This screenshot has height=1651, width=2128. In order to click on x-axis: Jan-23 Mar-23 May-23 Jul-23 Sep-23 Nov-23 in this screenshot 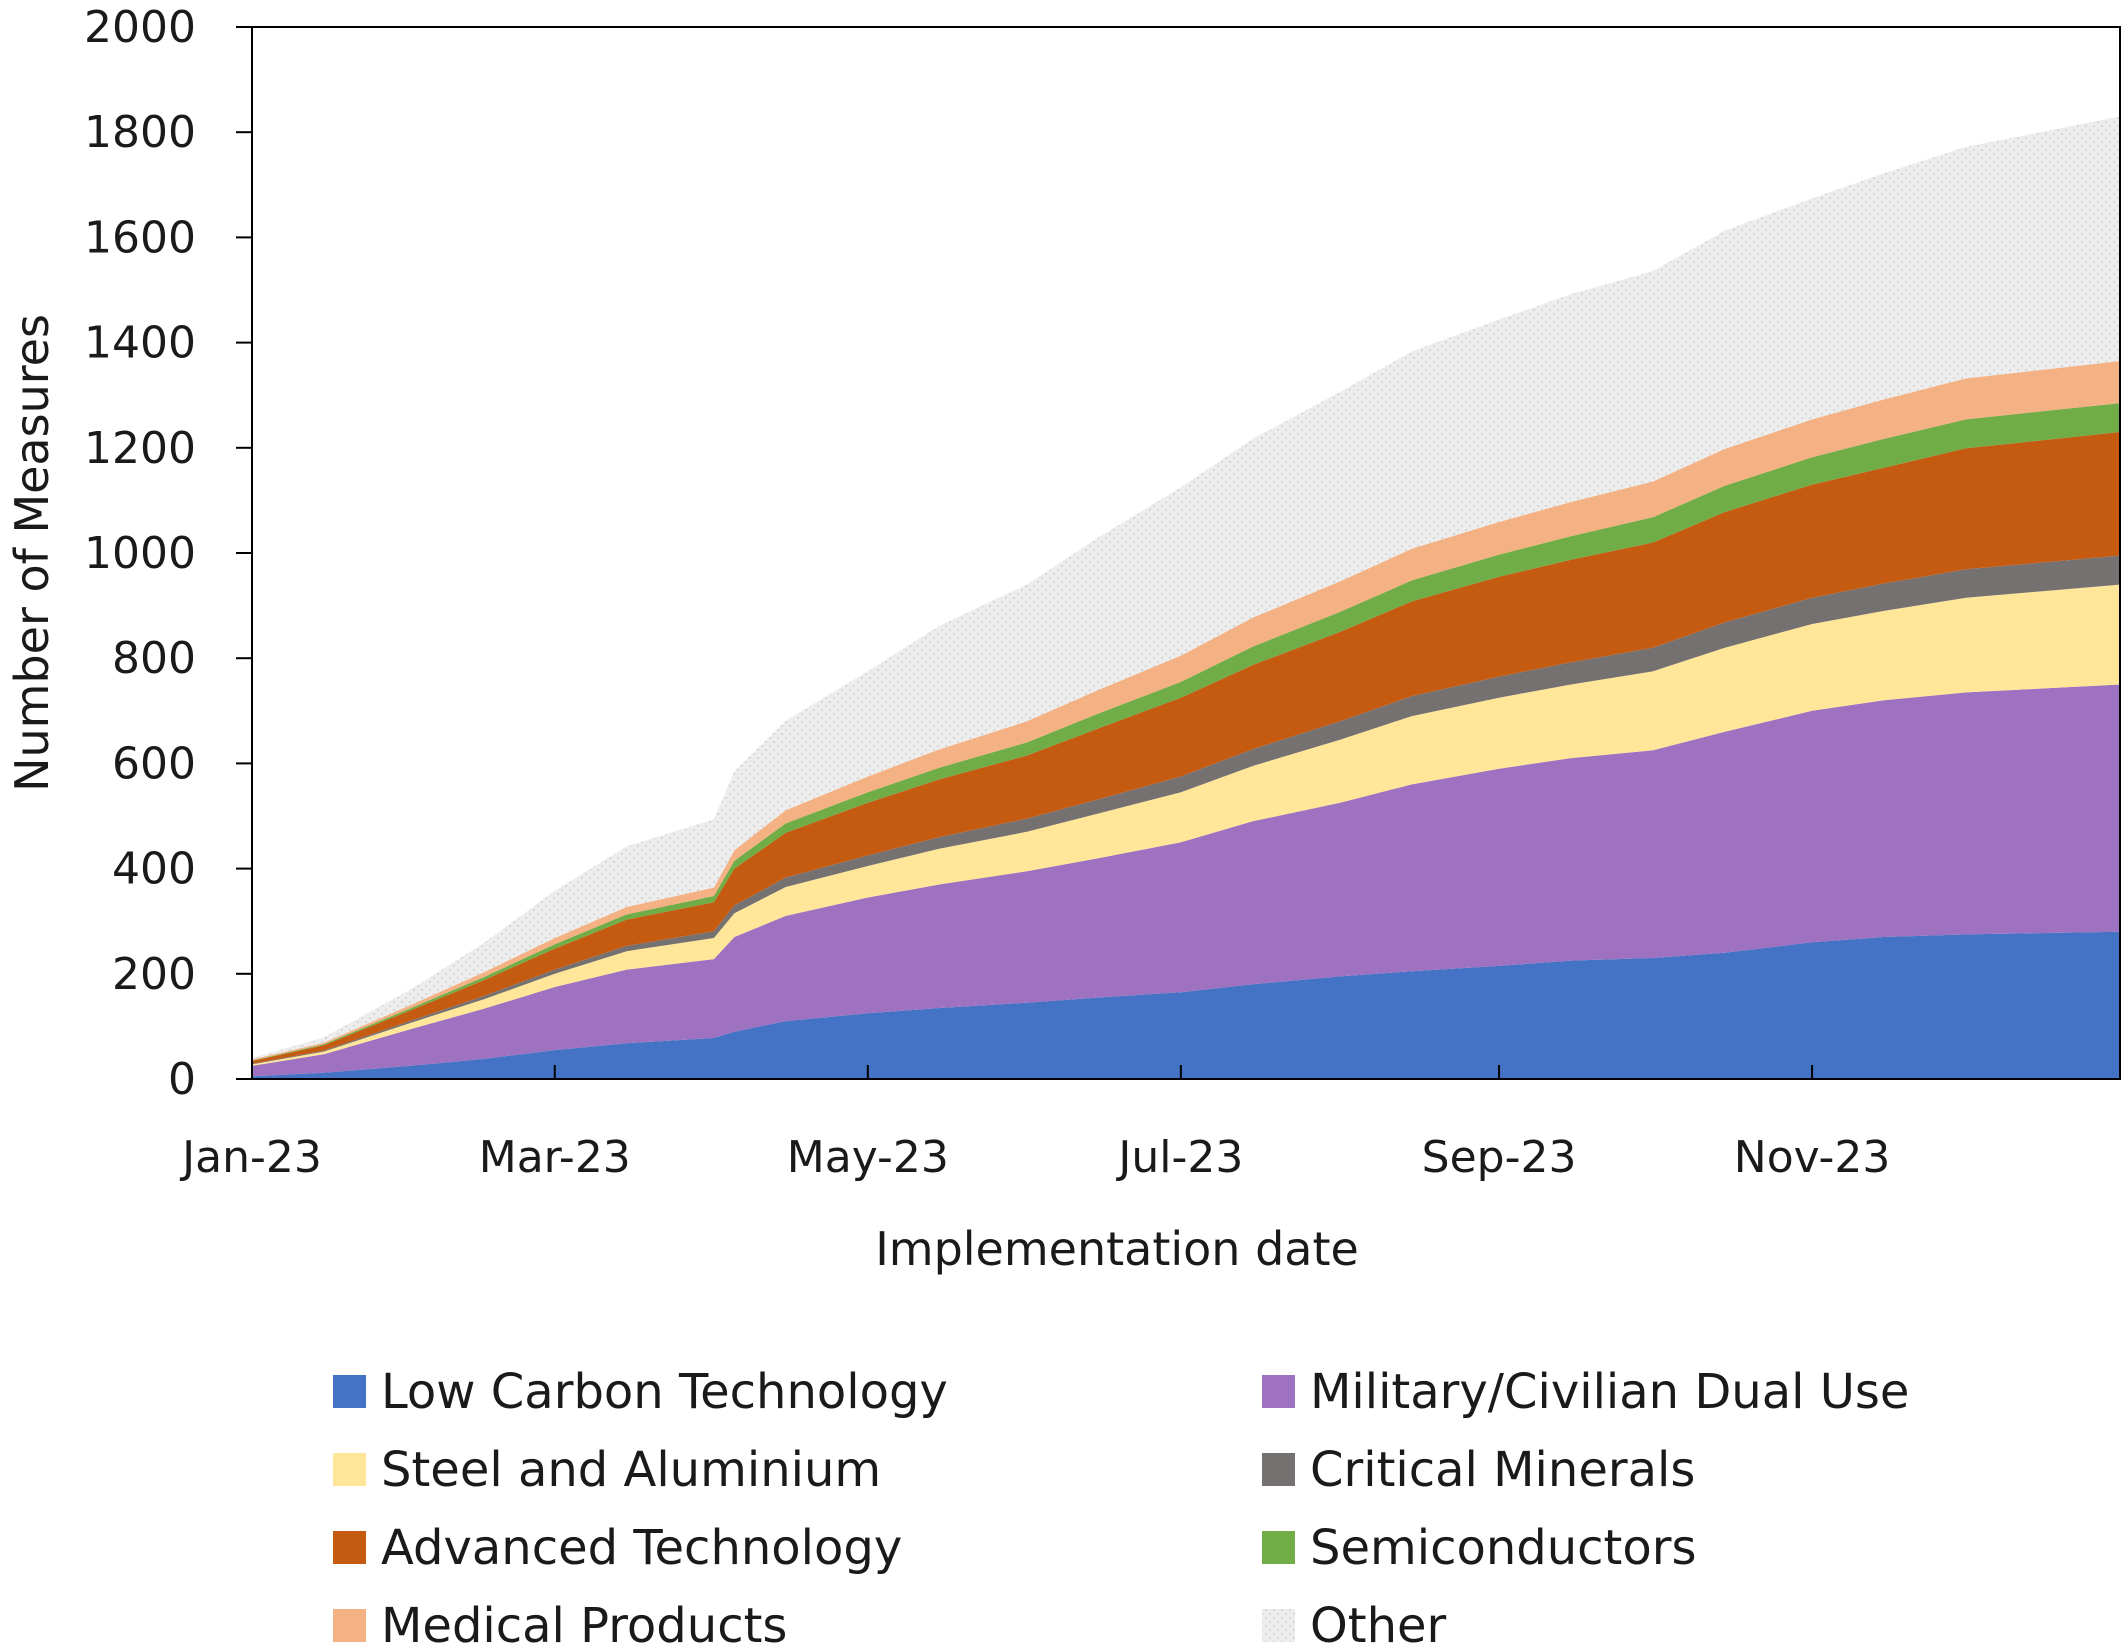, I will do `click(1034, 1124)`.